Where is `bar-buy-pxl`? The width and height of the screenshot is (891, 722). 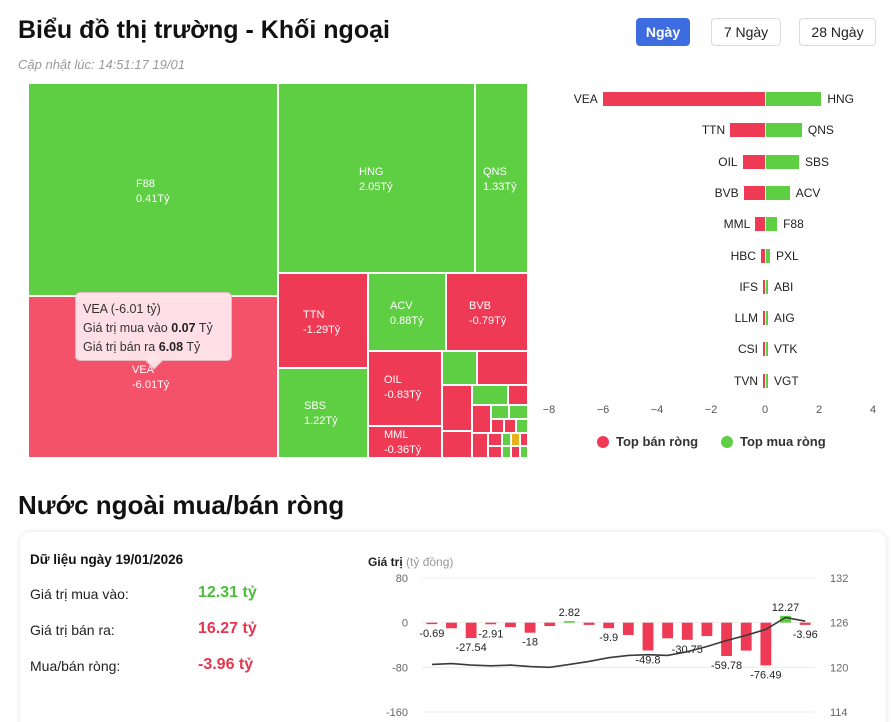 bar-buy-pxl is located at coordinates (768, 255).